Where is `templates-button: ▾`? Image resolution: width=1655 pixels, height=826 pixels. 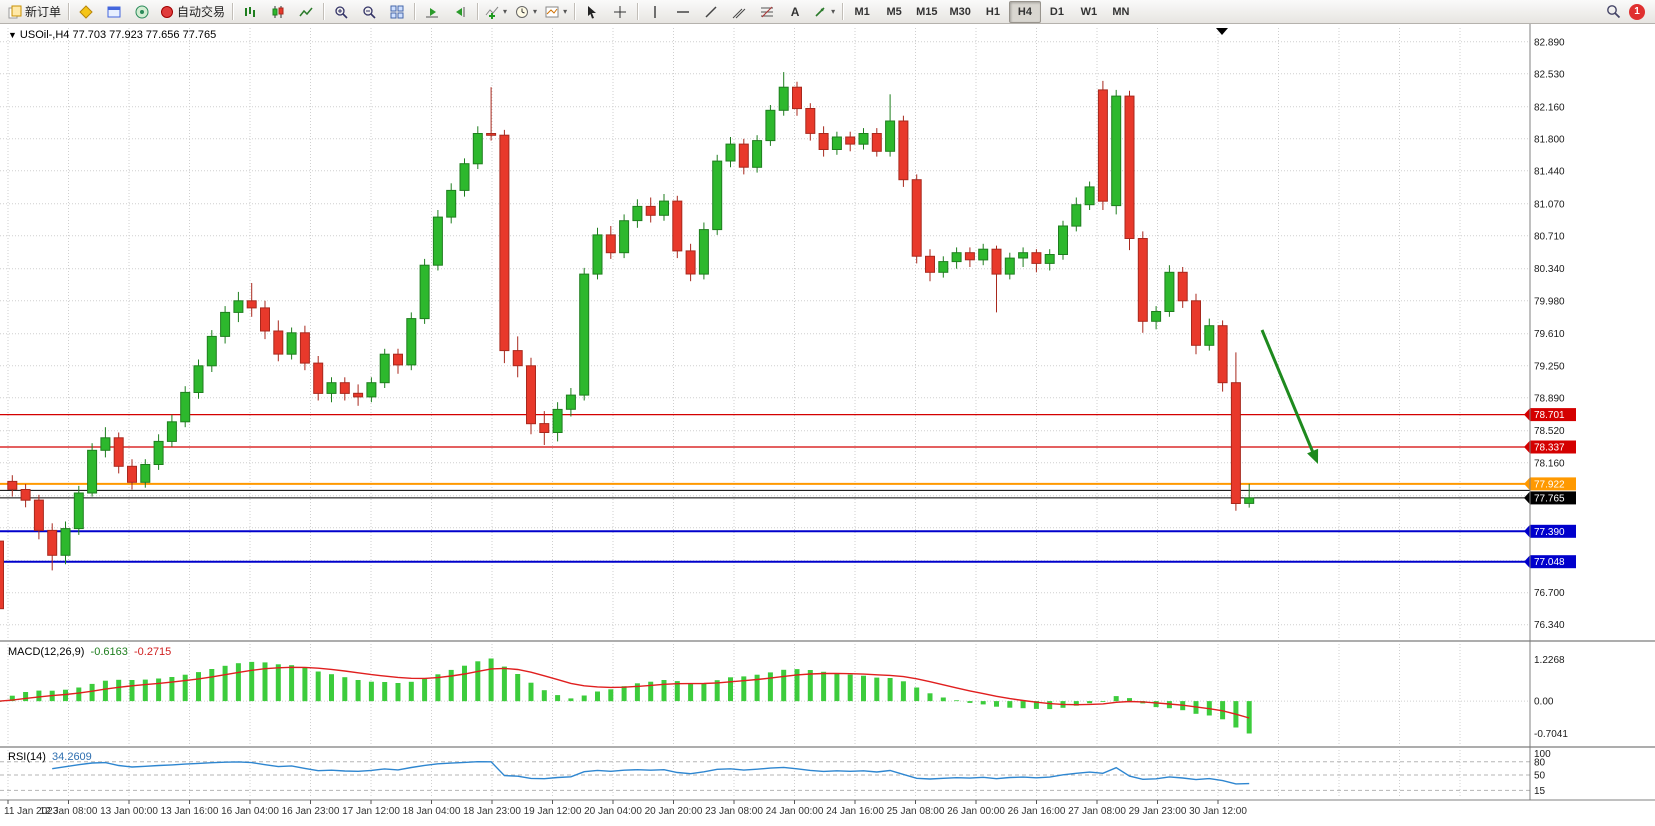
templates-button: ▾ is located at coordinates (556, 12).